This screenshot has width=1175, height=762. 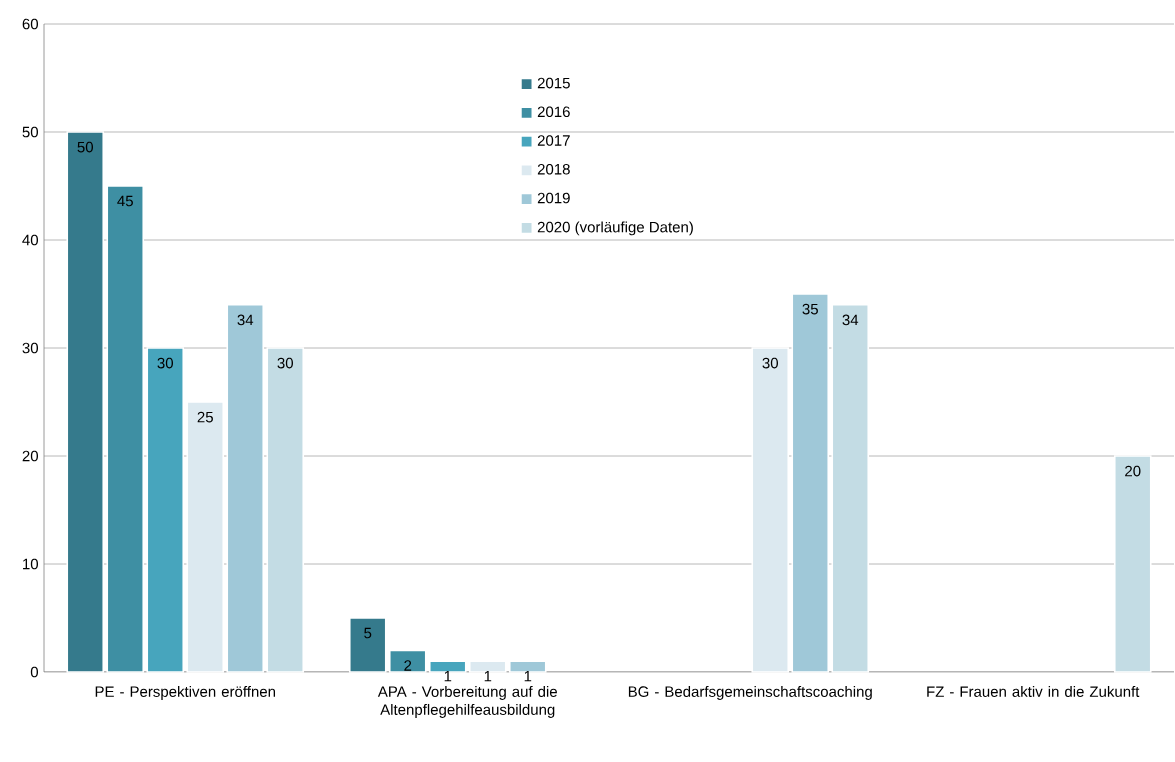 I want to click on x-tick-label: PE - Perspektiven eröffnen, so click(x=185, y=692).